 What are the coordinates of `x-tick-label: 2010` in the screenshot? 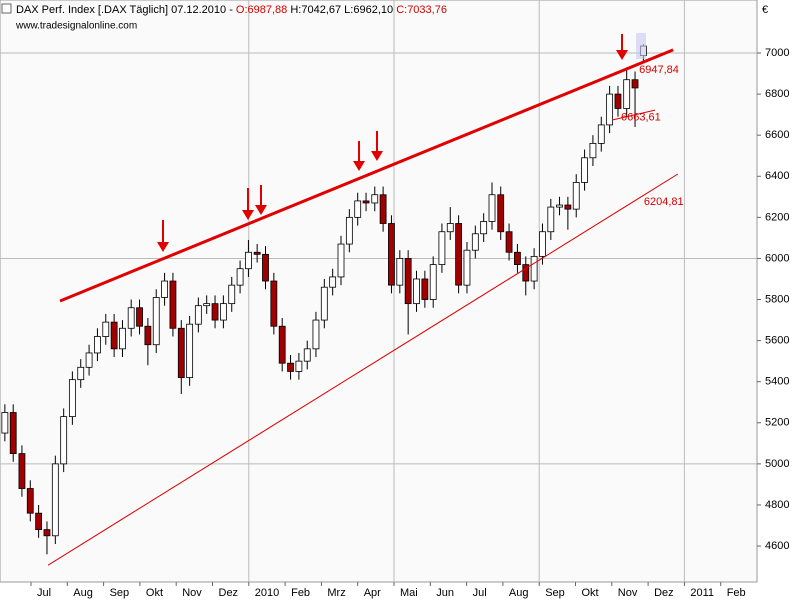 It's located at (267, 593).